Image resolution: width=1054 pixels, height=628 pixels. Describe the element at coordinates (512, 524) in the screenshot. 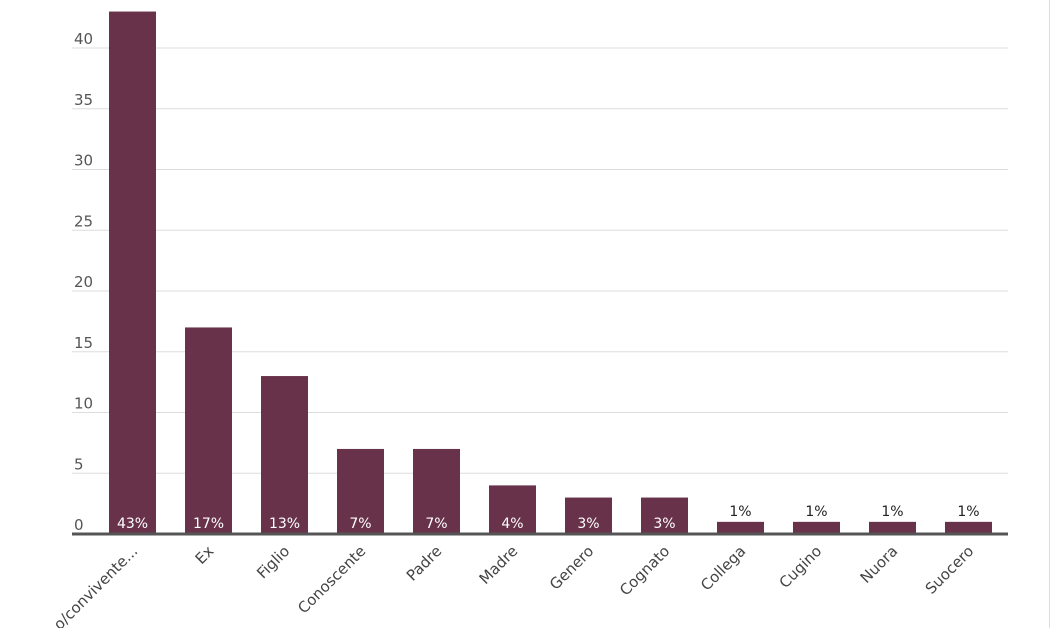

I see `data-label: 4%` at that location.